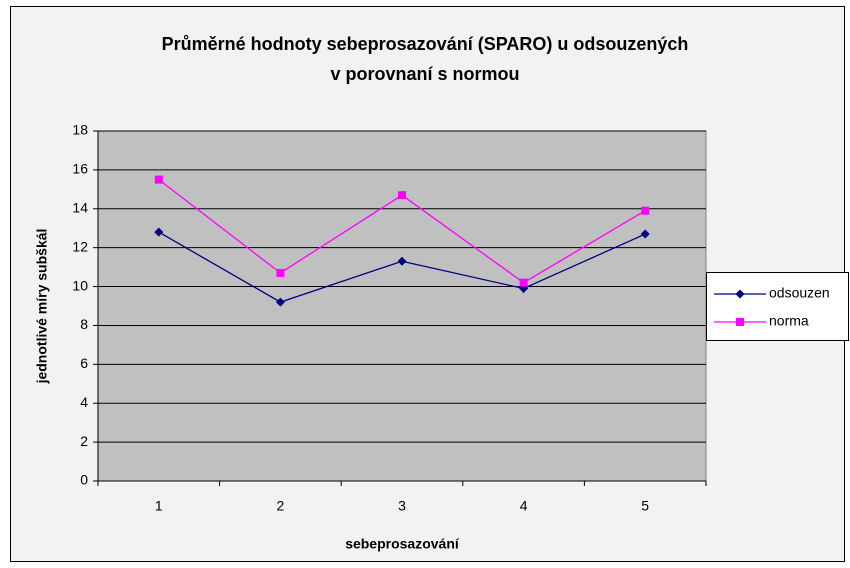 The width and height of the screenshot is (850, 568). Describe the element at coordinates (84, 363) in the screenshot. I see `y-tick-label: 6` at that location.